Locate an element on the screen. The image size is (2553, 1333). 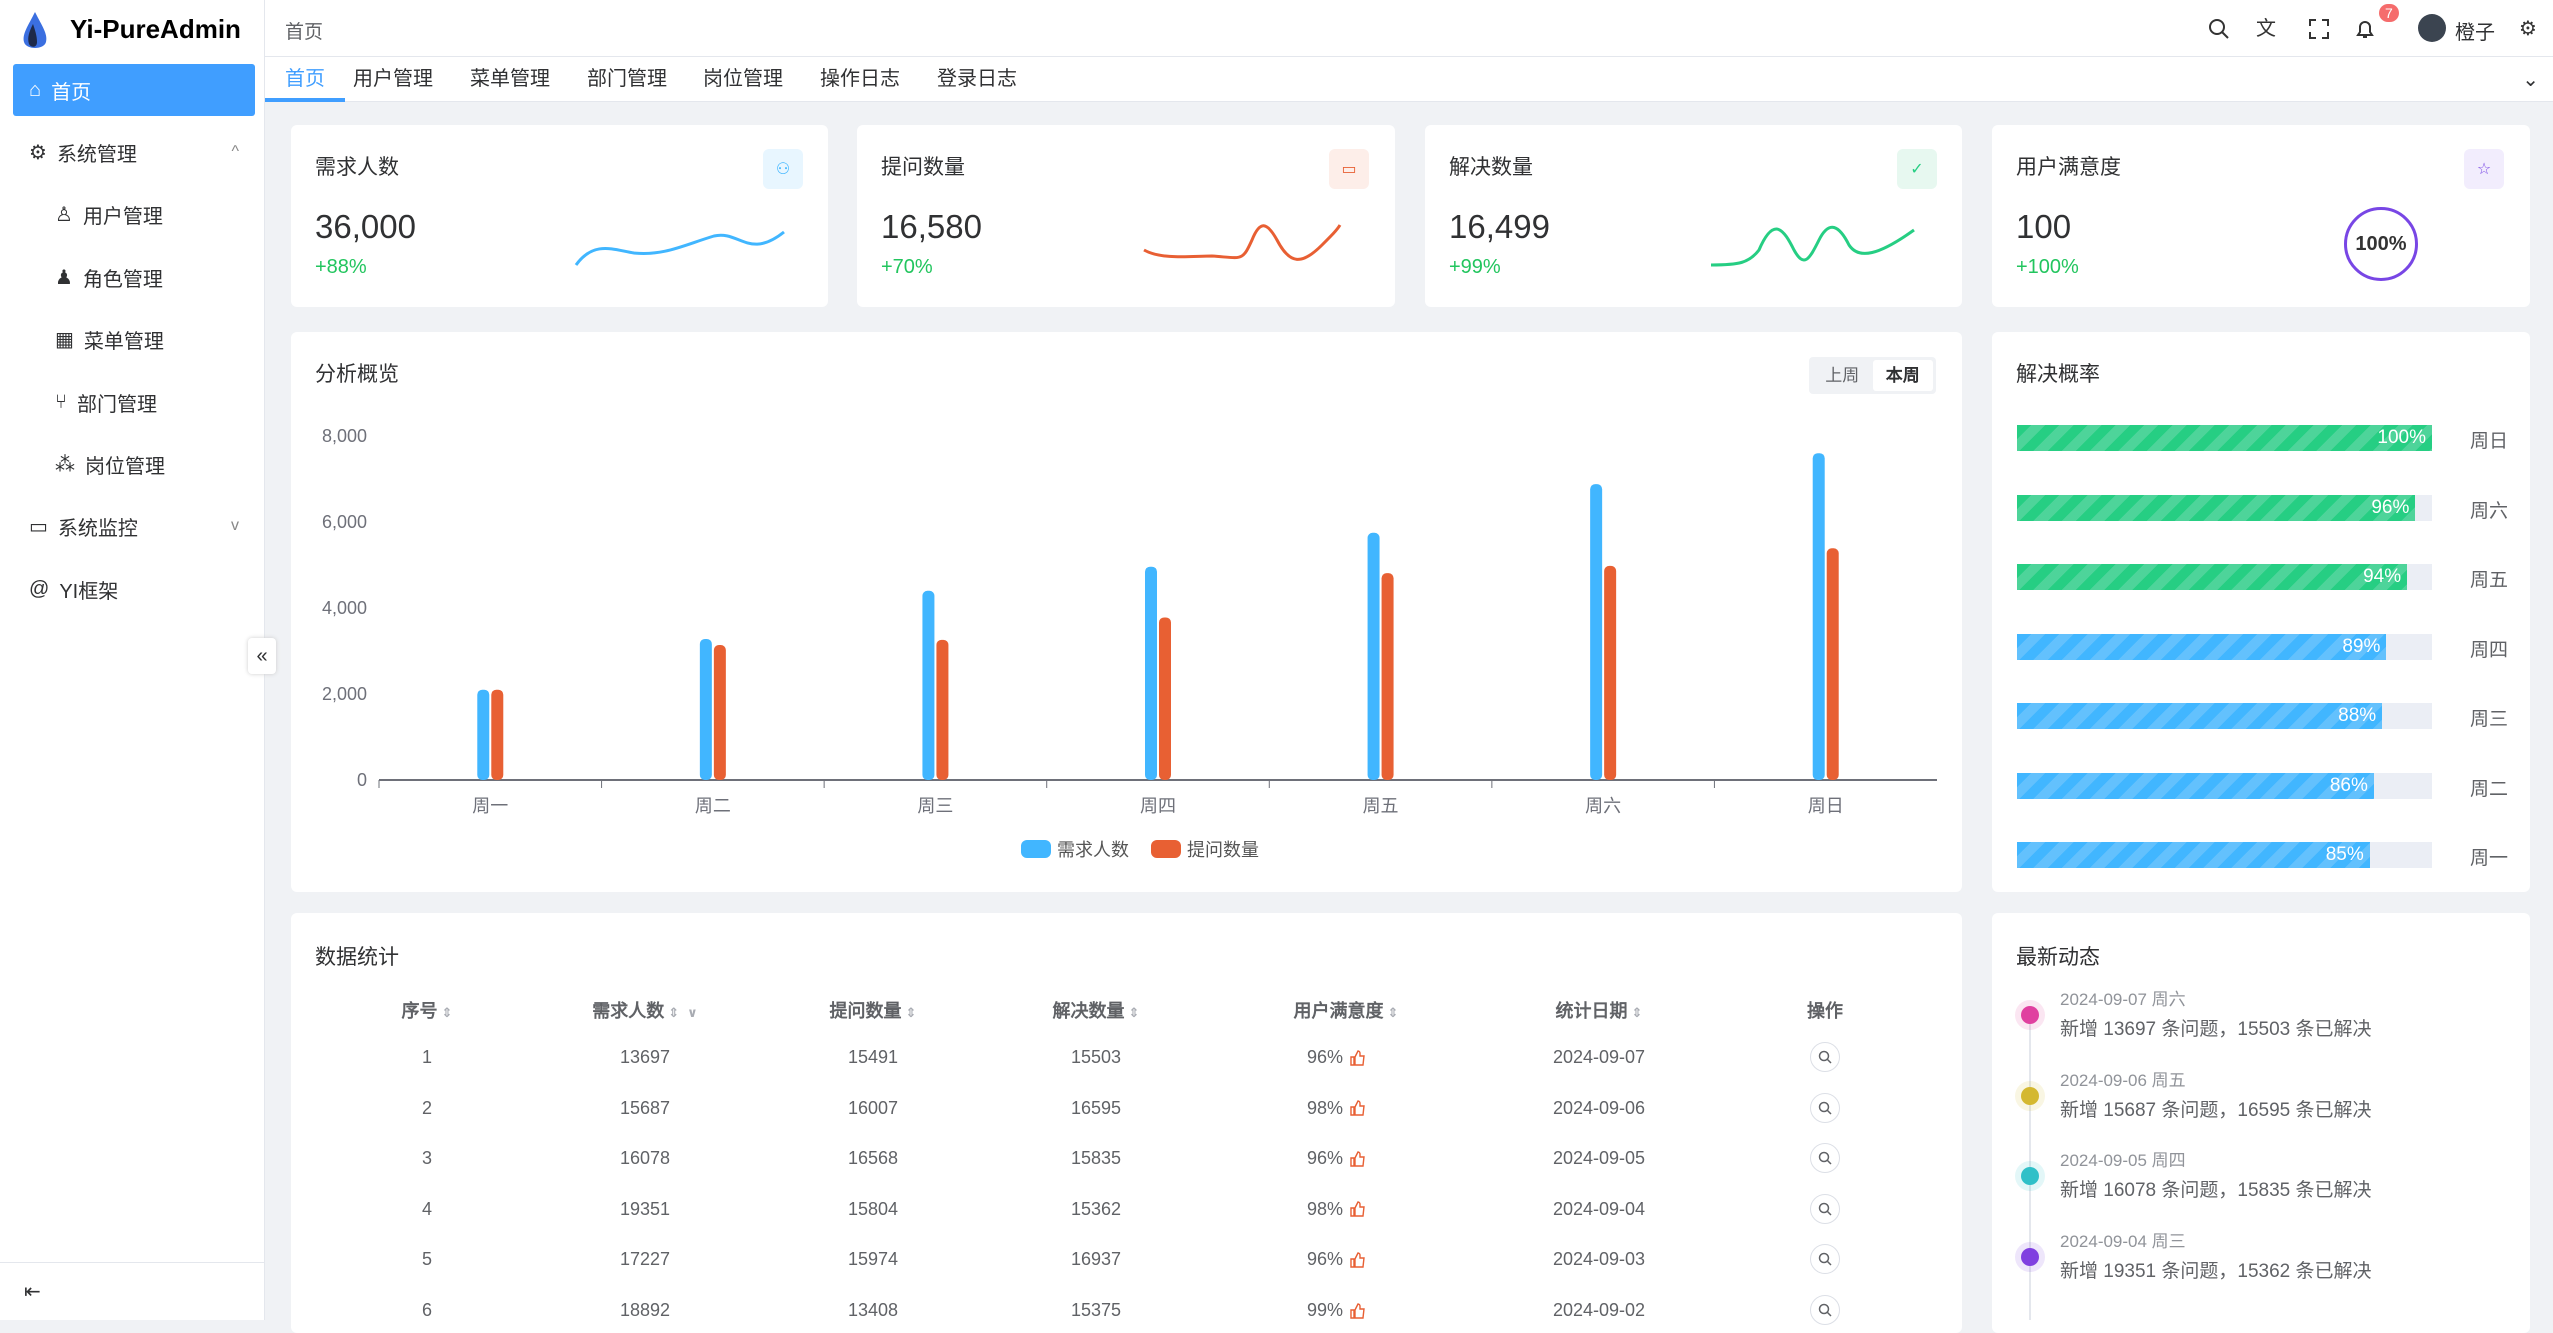
table-cell: 15804 is located at coordinates (873, 1209).